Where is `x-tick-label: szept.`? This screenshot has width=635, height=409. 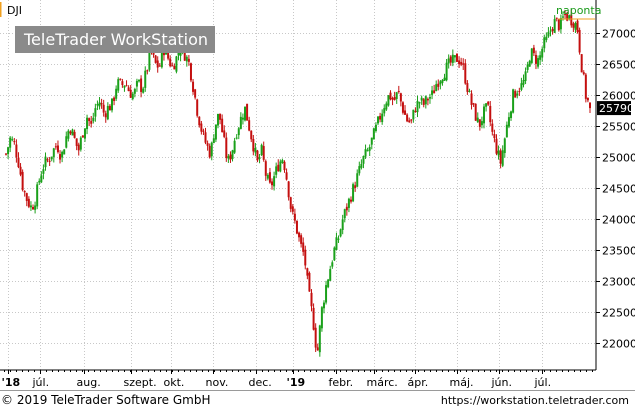
x-tick-label: szept. is located at coordinates (140, 382).